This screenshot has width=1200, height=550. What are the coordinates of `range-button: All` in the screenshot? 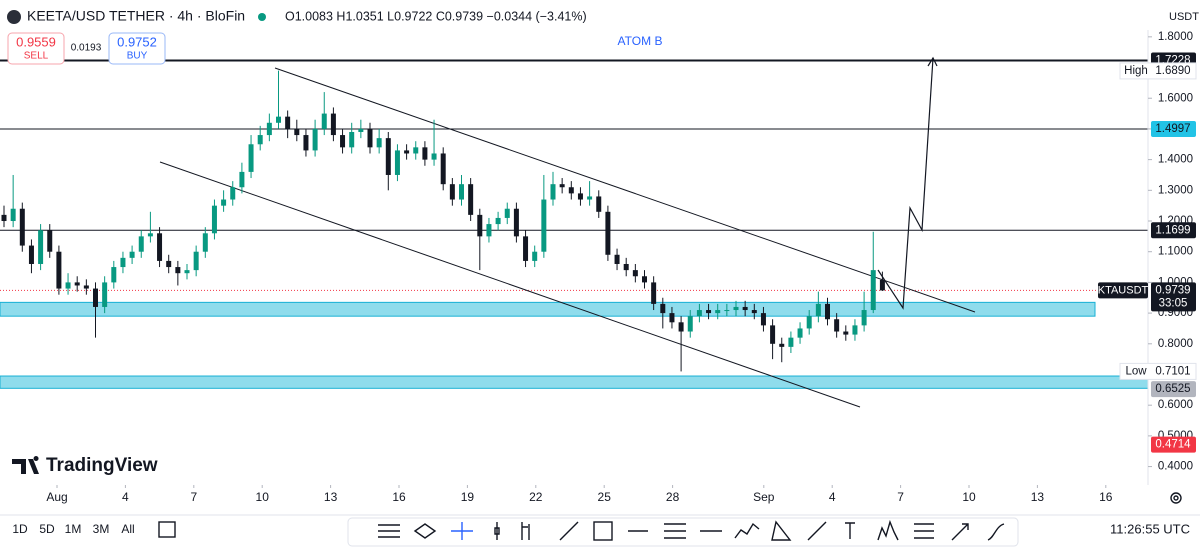 It's located at (127, 529).